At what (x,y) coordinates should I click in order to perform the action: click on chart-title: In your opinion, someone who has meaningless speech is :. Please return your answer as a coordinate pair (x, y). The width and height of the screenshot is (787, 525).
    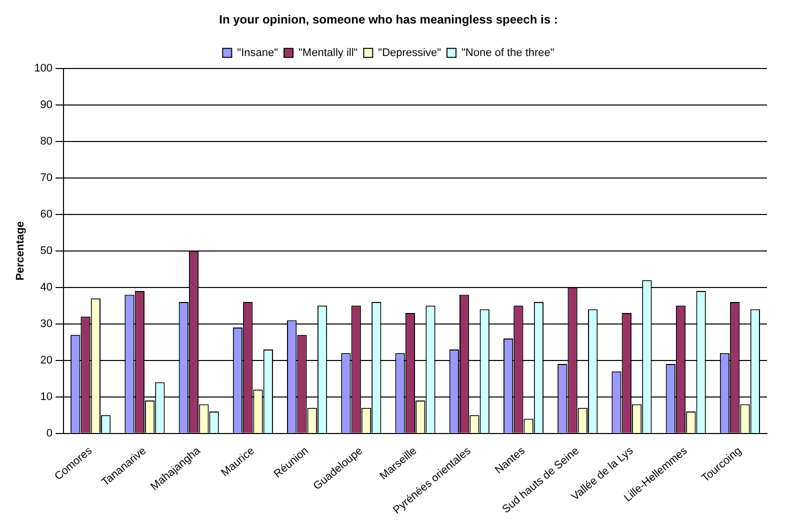
    Looking at the image, I should click on (388, 19).